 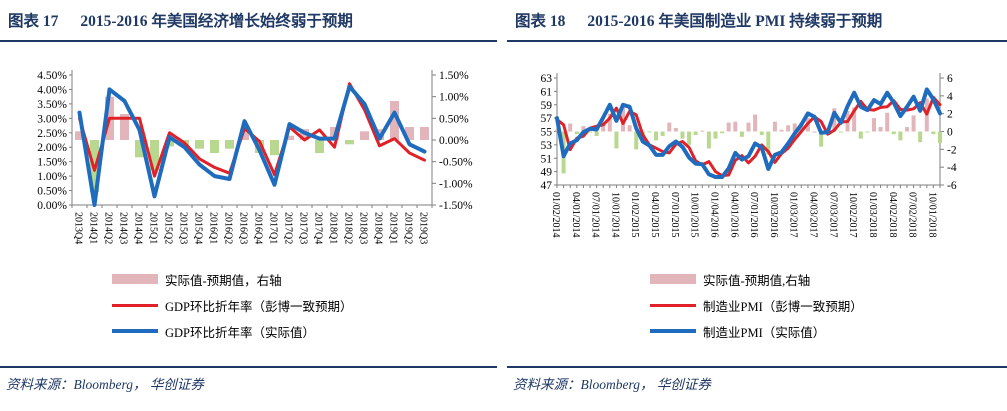 What do you see at coordinates (547, 146) in the screenshot?
I see `svg-text: 53` at bounding box center [547, 146].